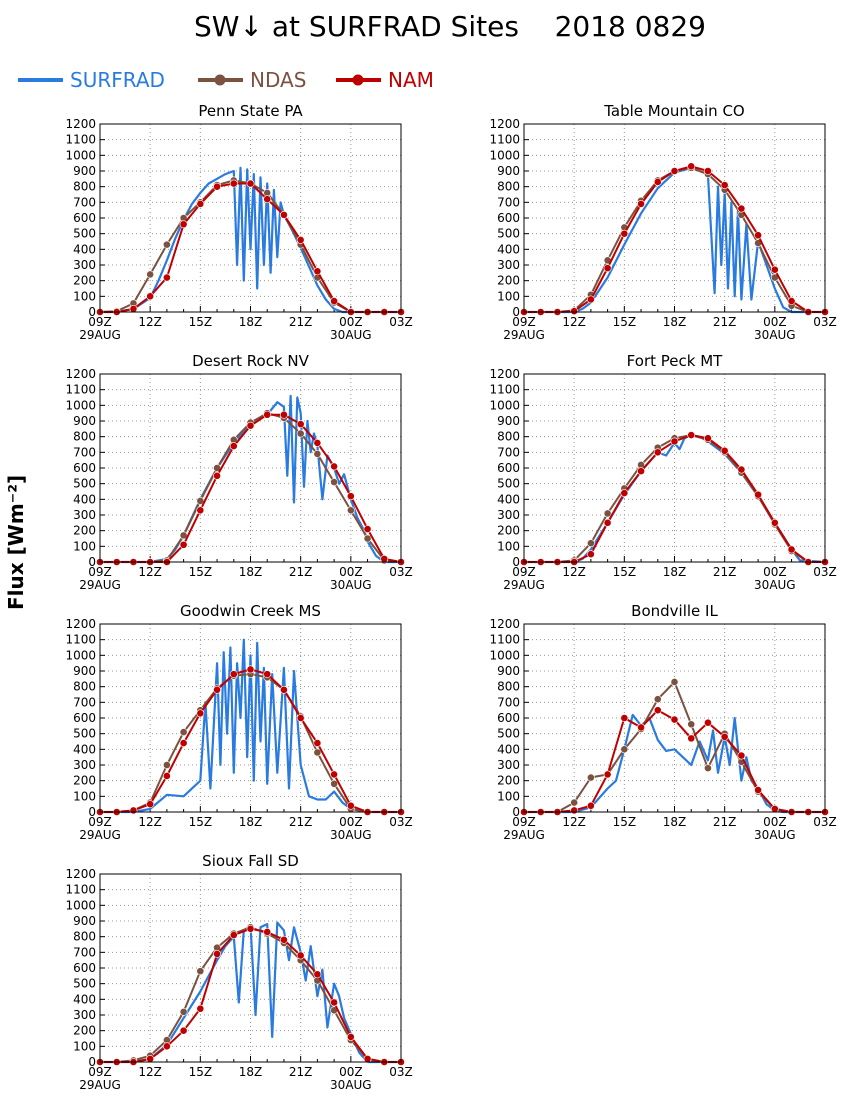 The width and height of the screenshot is (850, 1100). Describe the element at coordinates (674, 761) in the screenshot. I see `series-nam` at that location.